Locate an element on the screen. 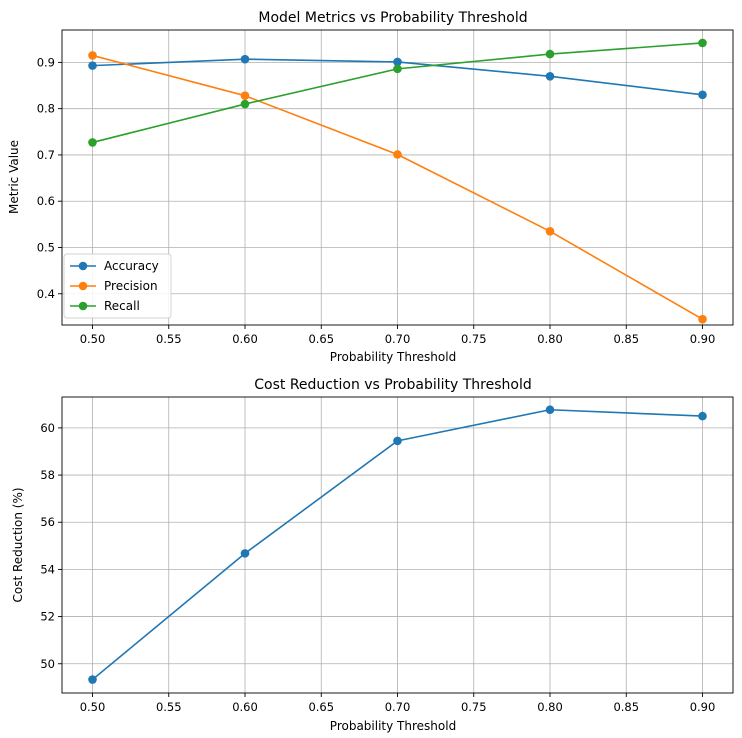  legend-precision-marker is located at coordinates (83, 286).